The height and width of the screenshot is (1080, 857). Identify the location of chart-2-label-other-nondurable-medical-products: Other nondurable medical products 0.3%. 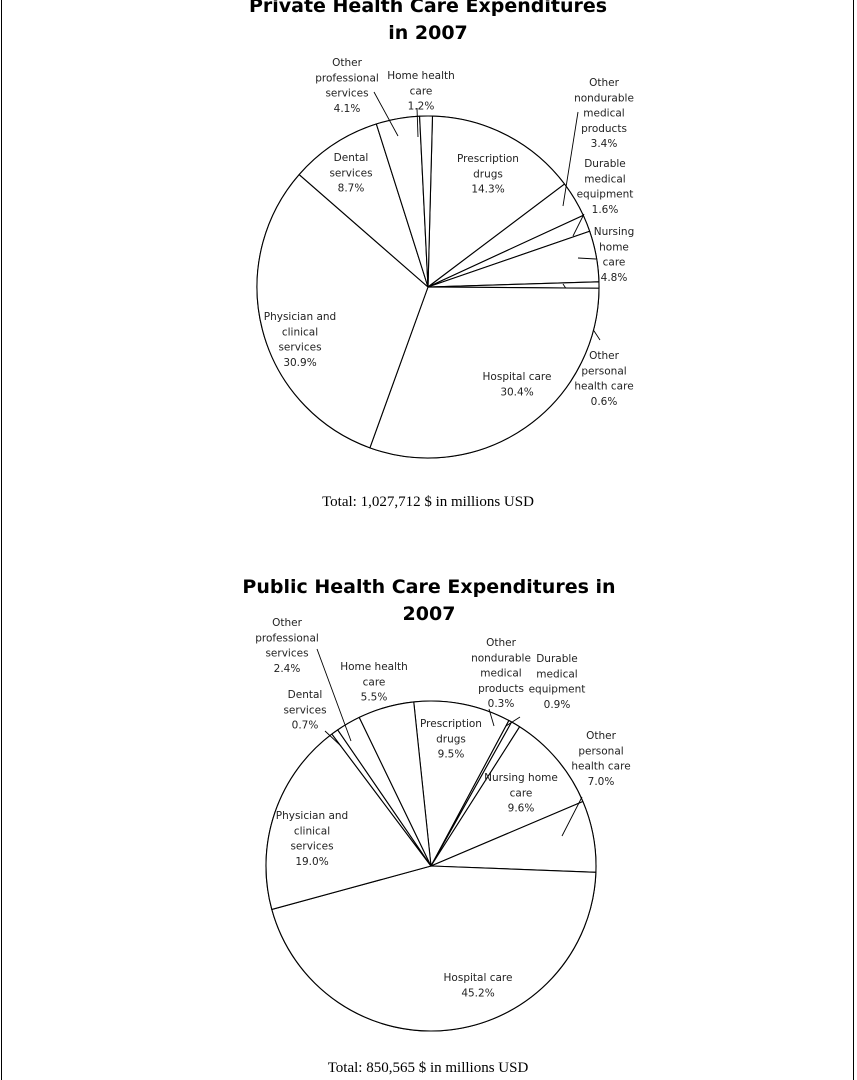
(501, 673).